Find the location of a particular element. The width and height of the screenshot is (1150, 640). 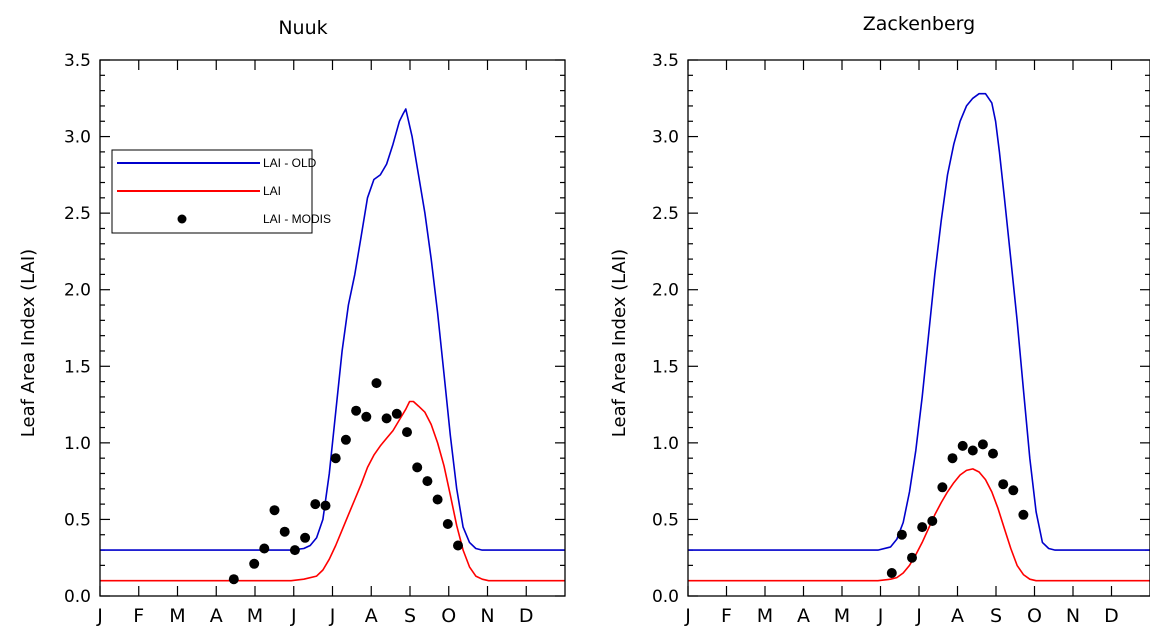

legend-label-lai-modis: LAI - MODIS is located at coordinates (297, 219).